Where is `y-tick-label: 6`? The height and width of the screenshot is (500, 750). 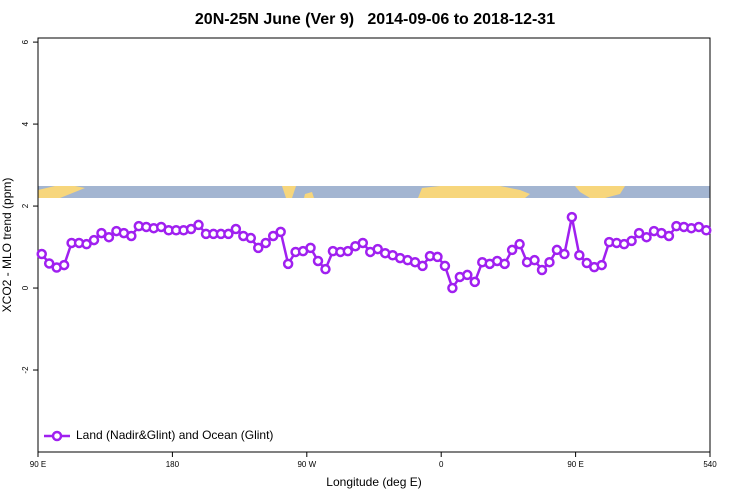
y-tick-label: 6 is located at coordinates (25, 41).